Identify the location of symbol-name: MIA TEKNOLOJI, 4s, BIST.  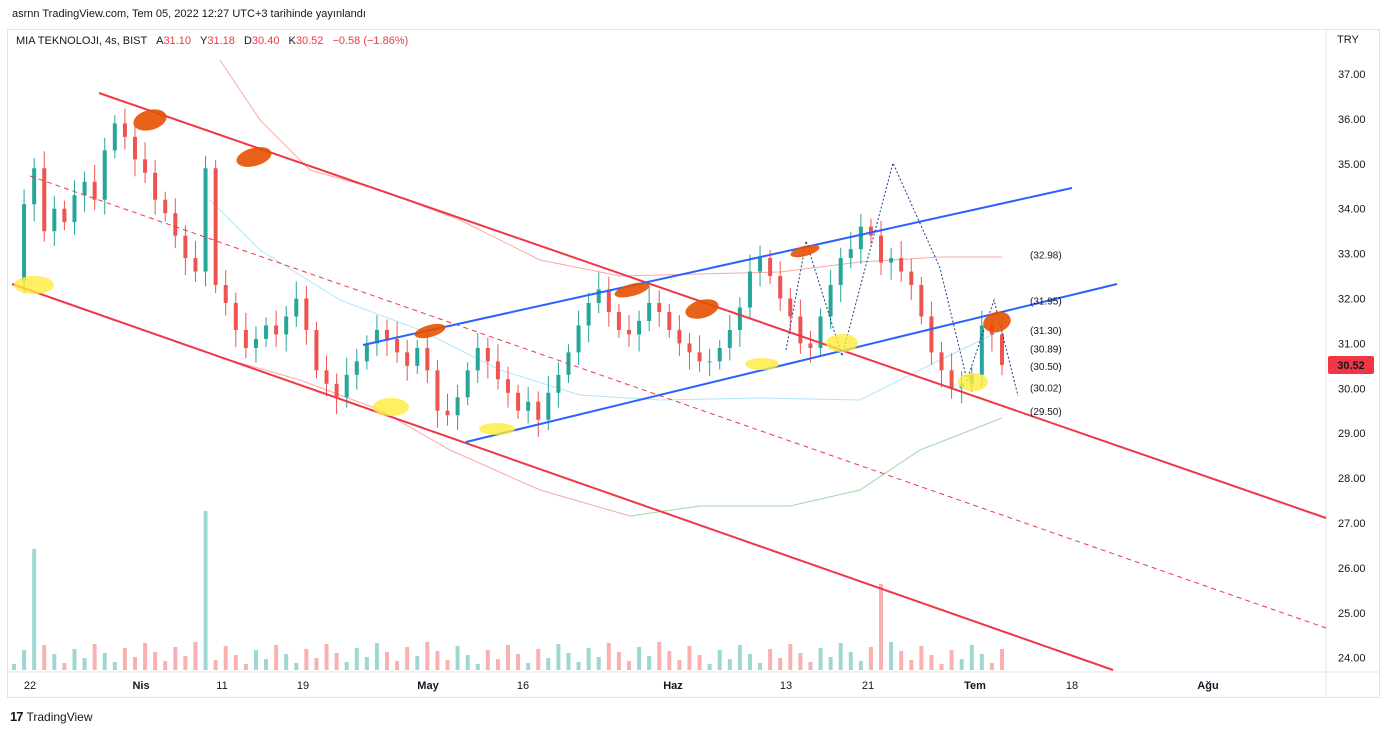
(82, 41).